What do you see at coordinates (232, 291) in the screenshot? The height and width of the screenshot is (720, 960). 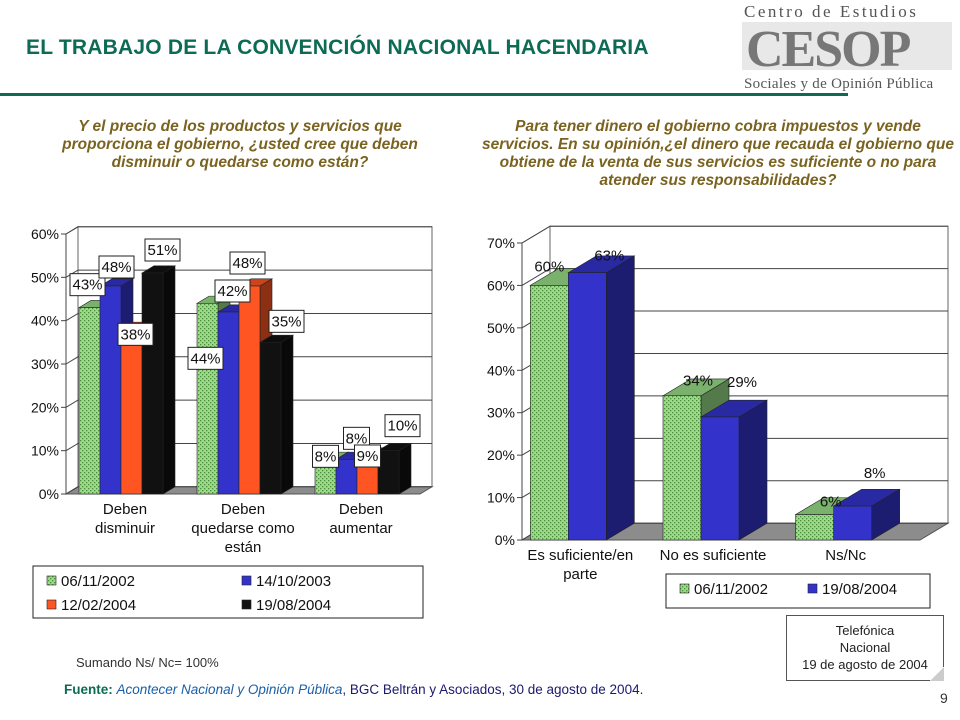 I see `data-label: 42%` at bounding box center [232, 291].